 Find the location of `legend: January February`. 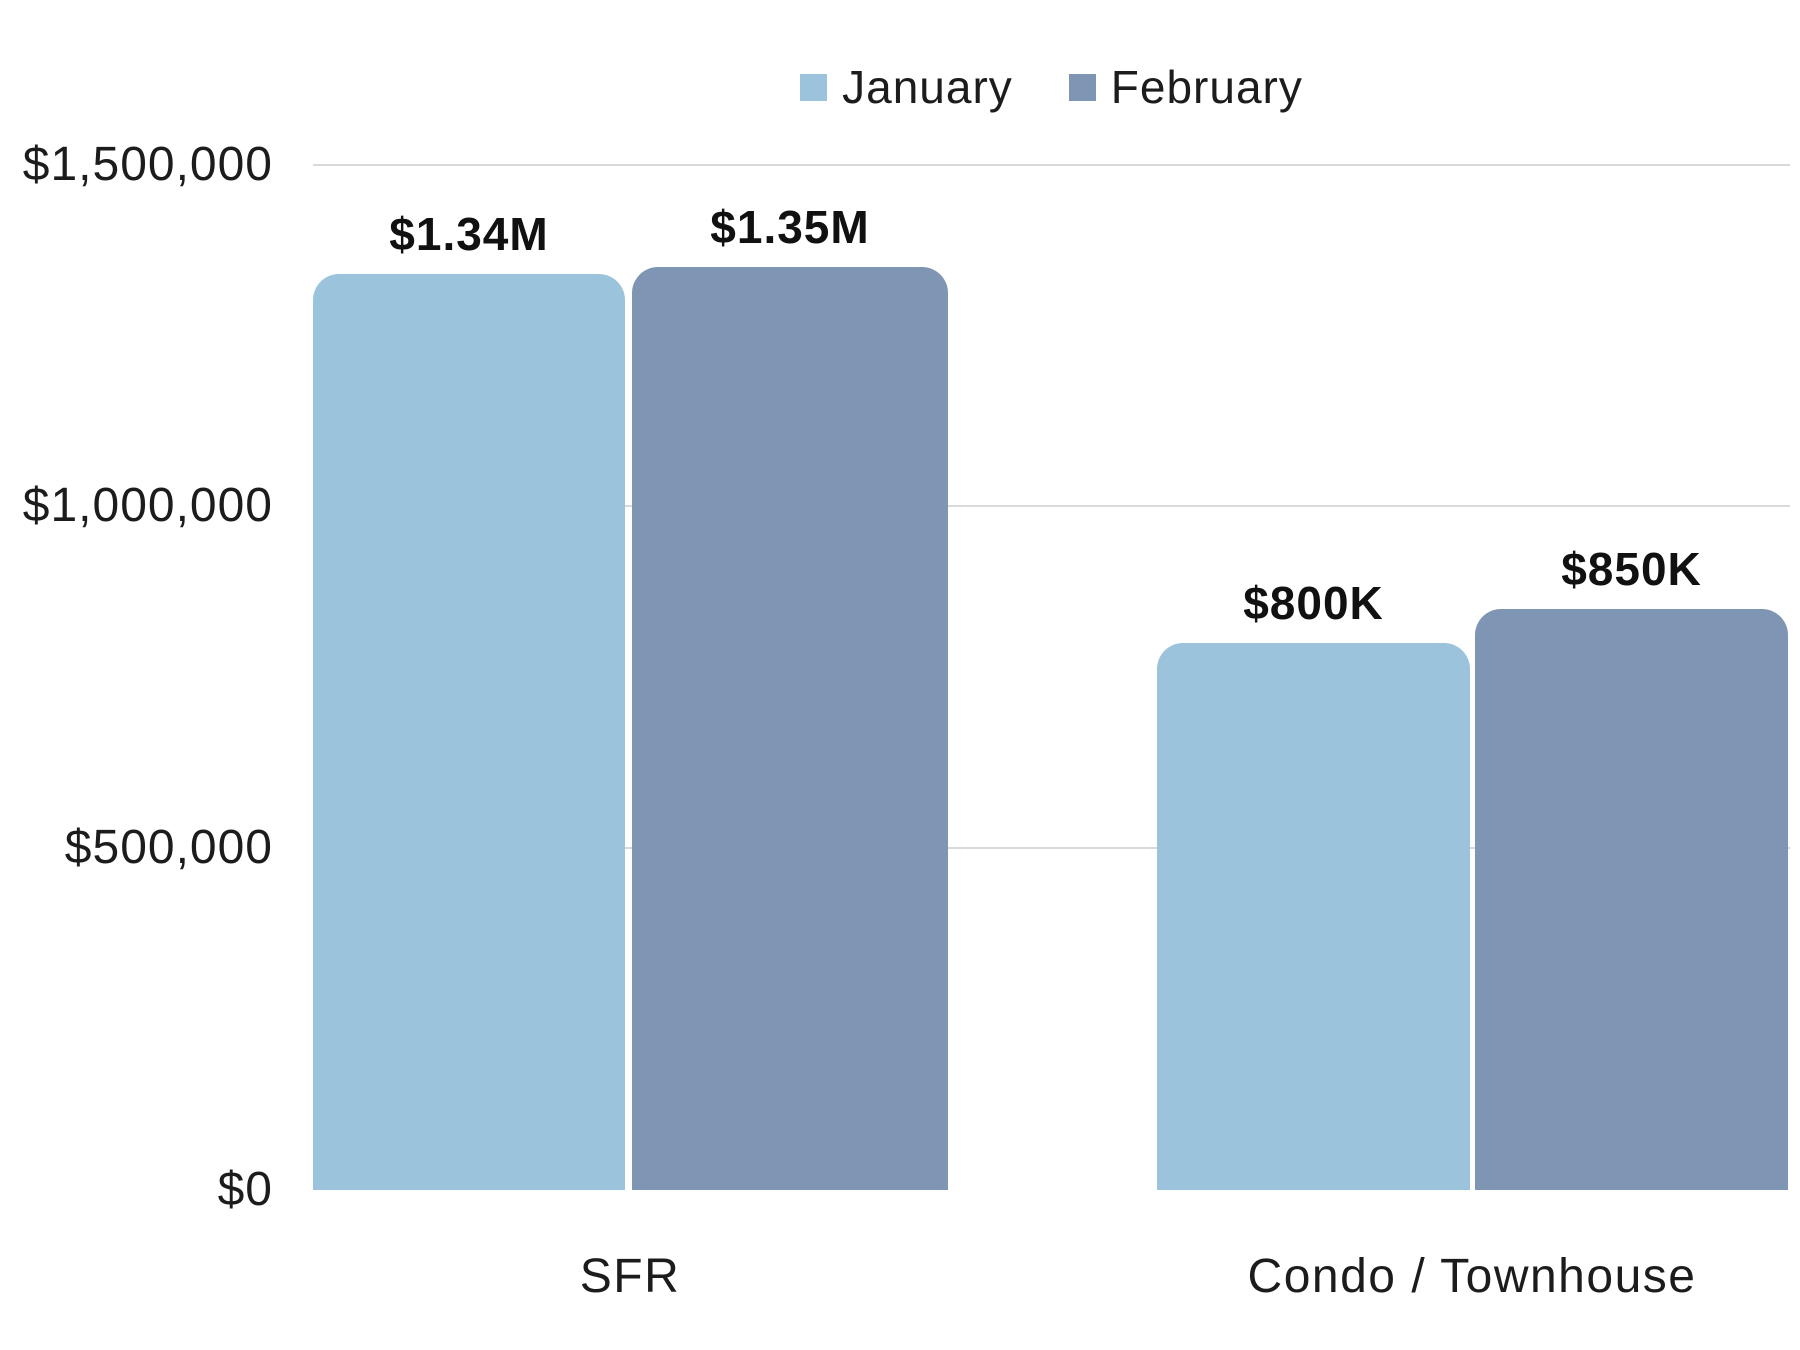

legend: January February is located at coordinates (1051, 87).